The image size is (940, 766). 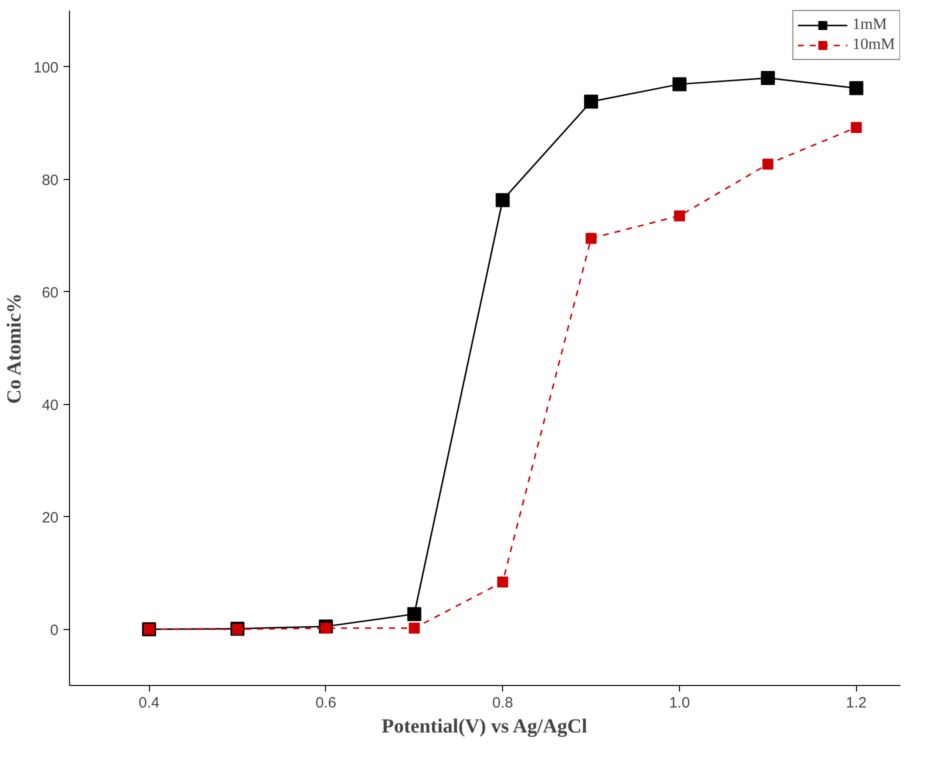 I want to click on legend-label: 10mM, so click(x=873, y=45).